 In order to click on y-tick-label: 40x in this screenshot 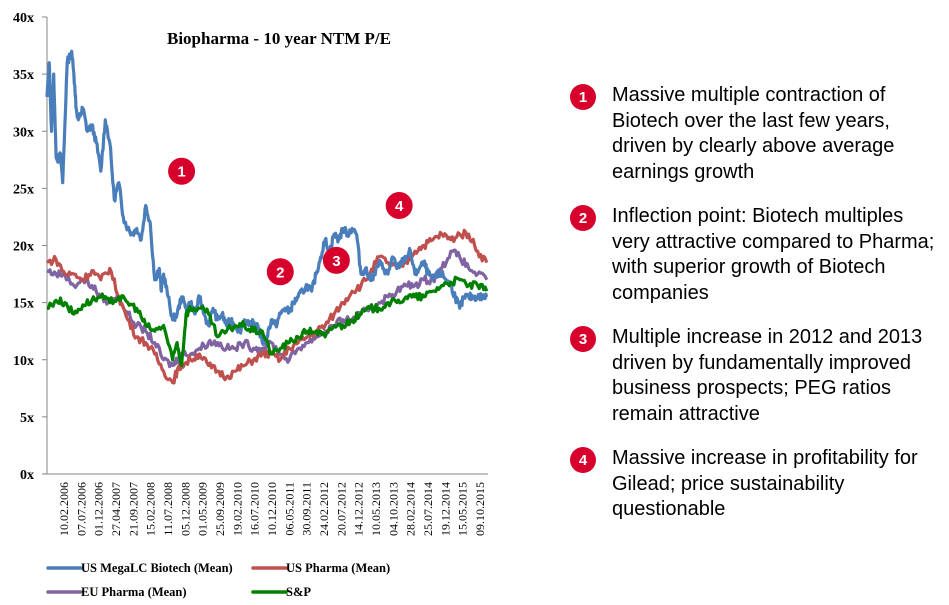, I will do `click(23, 18)`.